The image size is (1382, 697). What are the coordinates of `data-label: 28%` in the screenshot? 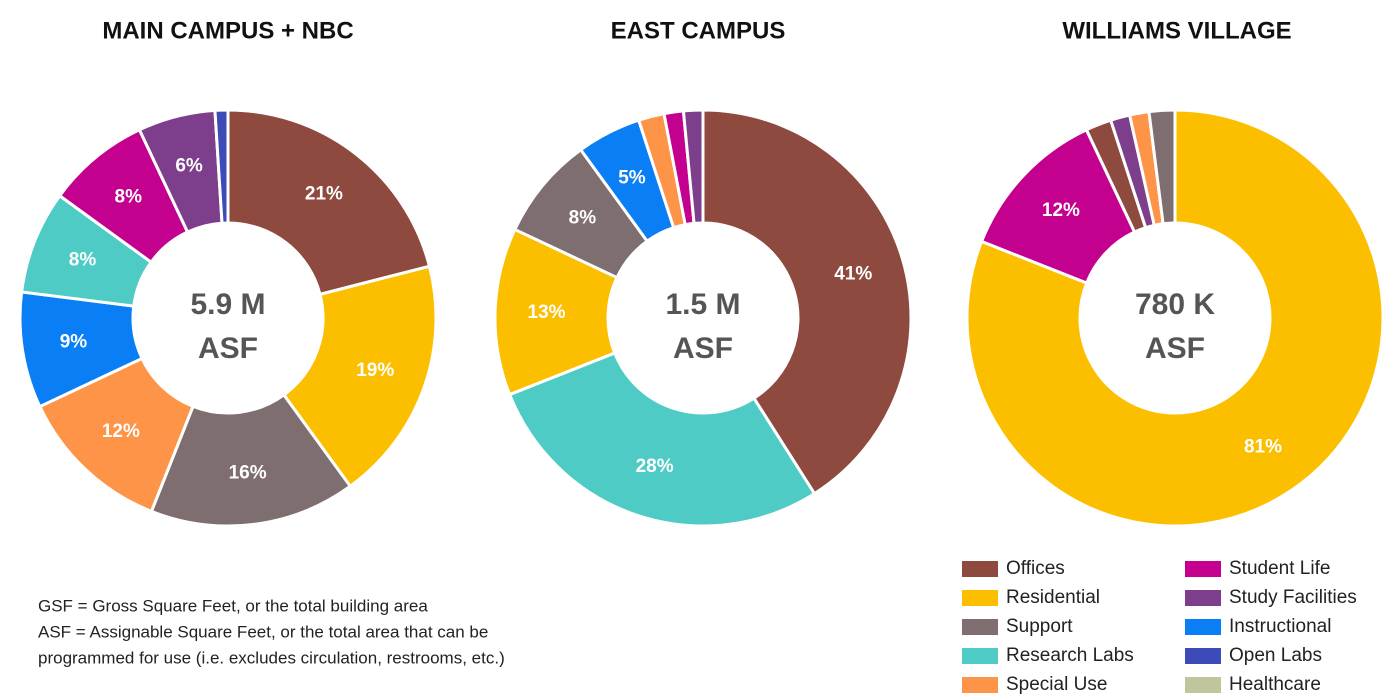 It's located at (655, 466).